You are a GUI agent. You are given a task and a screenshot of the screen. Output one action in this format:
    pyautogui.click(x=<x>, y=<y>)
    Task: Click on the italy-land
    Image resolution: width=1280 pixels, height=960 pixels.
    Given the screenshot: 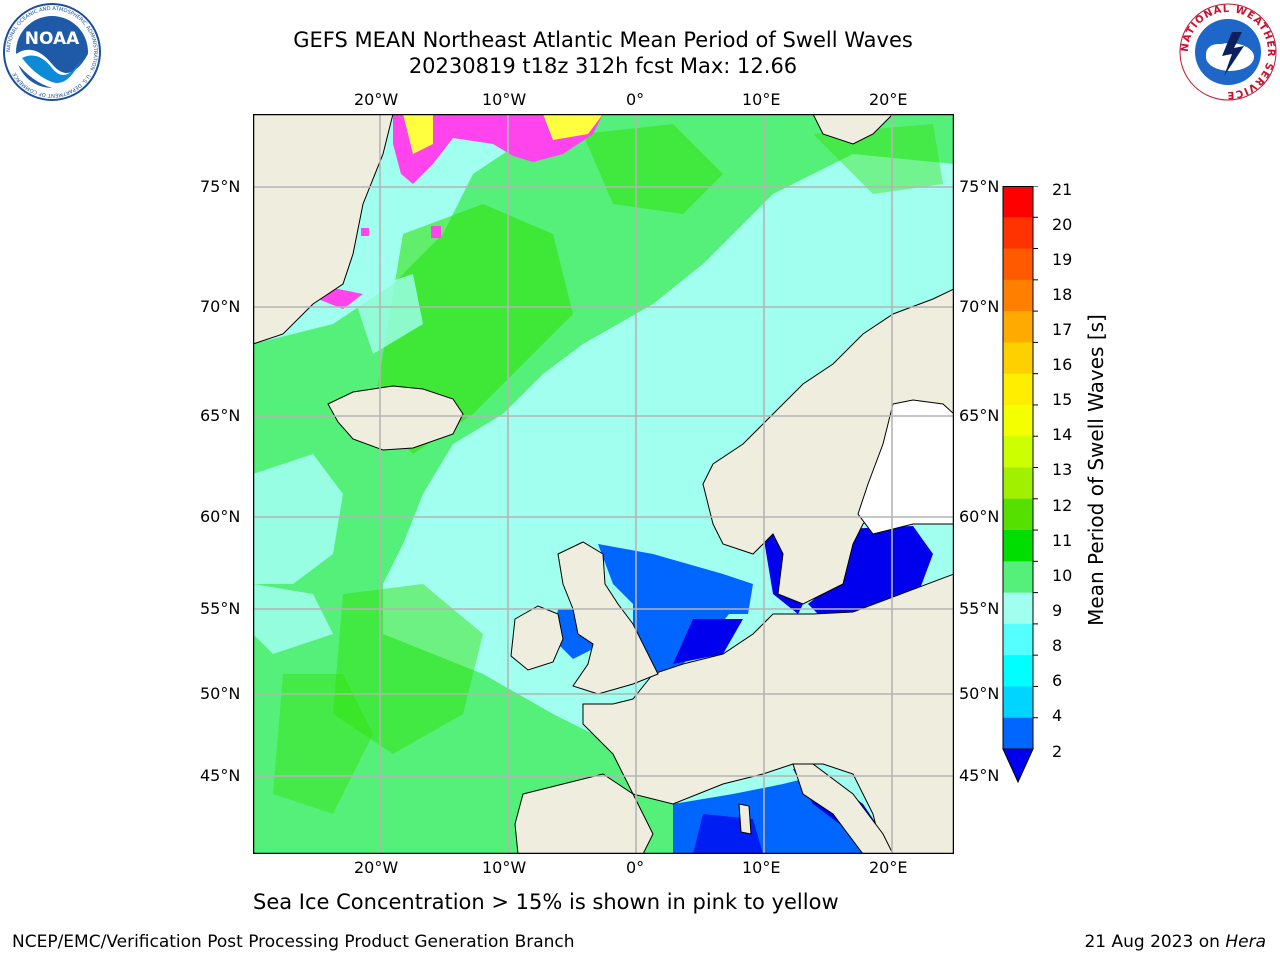 What is the action you would take?
    pyautogui.click(x=843, y=808)
    